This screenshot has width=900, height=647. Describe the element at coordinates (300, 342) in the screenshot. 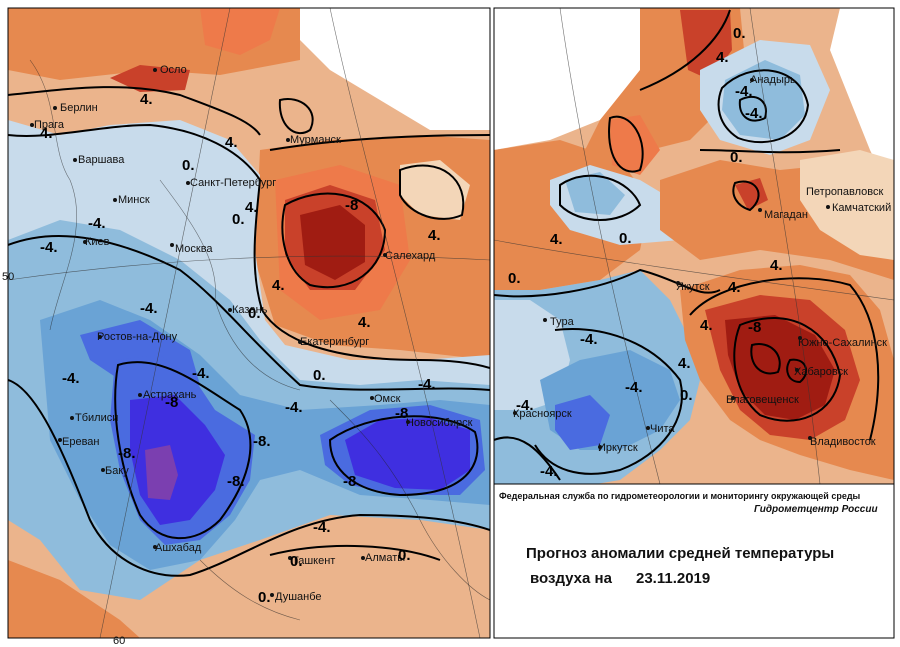

I see `city-dot-ekaterinburg` at that location.